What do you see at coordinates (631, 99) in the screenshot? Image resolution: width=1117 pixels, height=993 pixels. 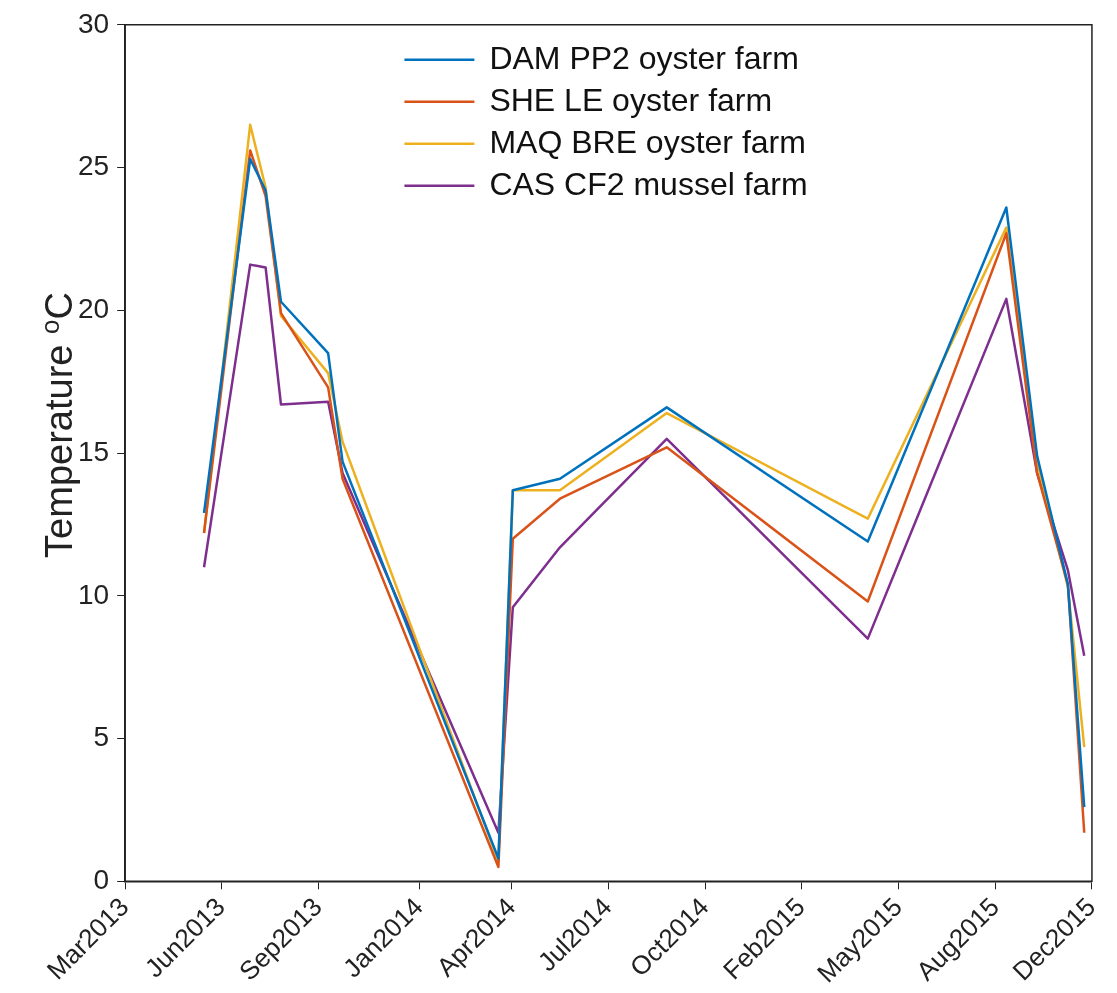 I see `legend-label: SHE LE oyster farm` at bounding box center [631, 99].